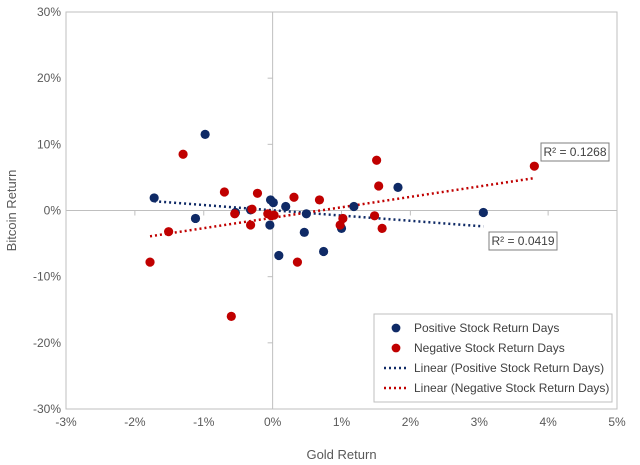 Image resolution: width=640 pixels, height=465 pixels. Describe the element at coordinates (396, 328) in the screenshot. I see `legend-entry-positive-marker` at that location.